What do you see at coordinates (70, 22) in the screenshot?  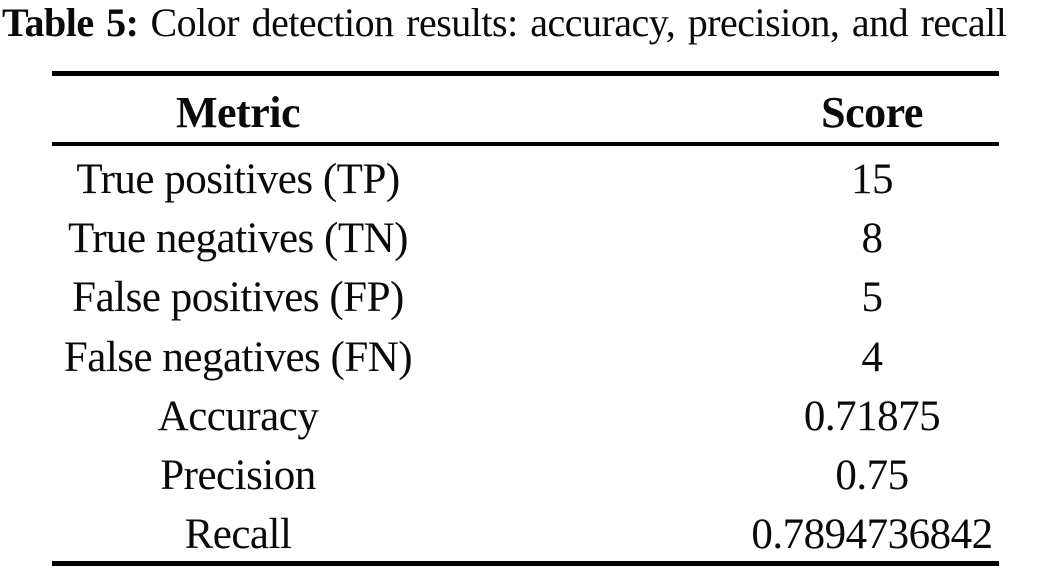 I see `table-caption-label: Table 5:` at bounding box center [70, 22].